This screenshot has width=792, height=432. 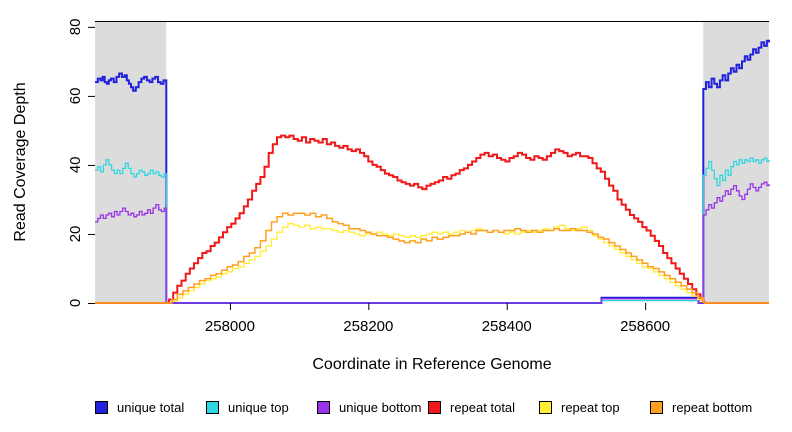 I want to click on legend-item: repeat total, so click(x=471, y=407).